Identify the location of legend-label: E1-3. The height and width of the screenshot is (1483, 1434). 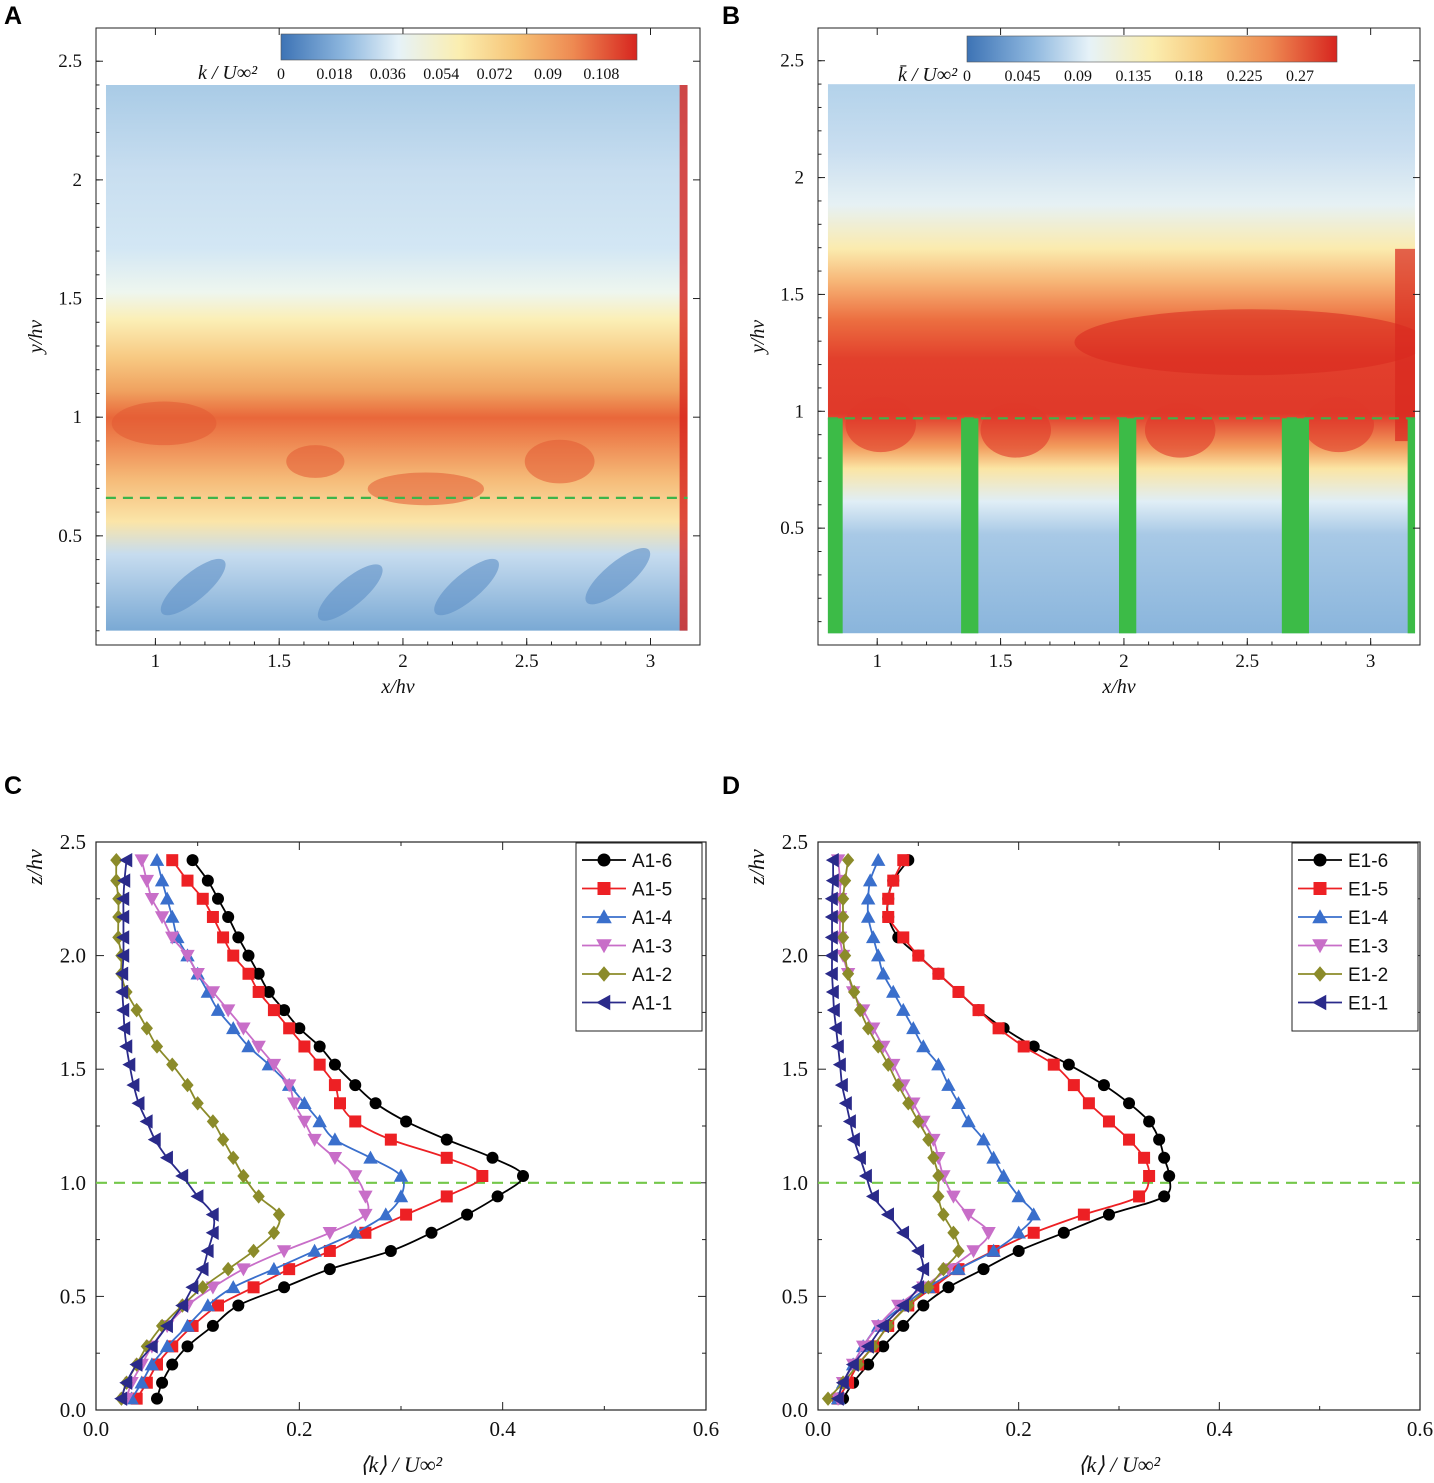
(1368, 947).